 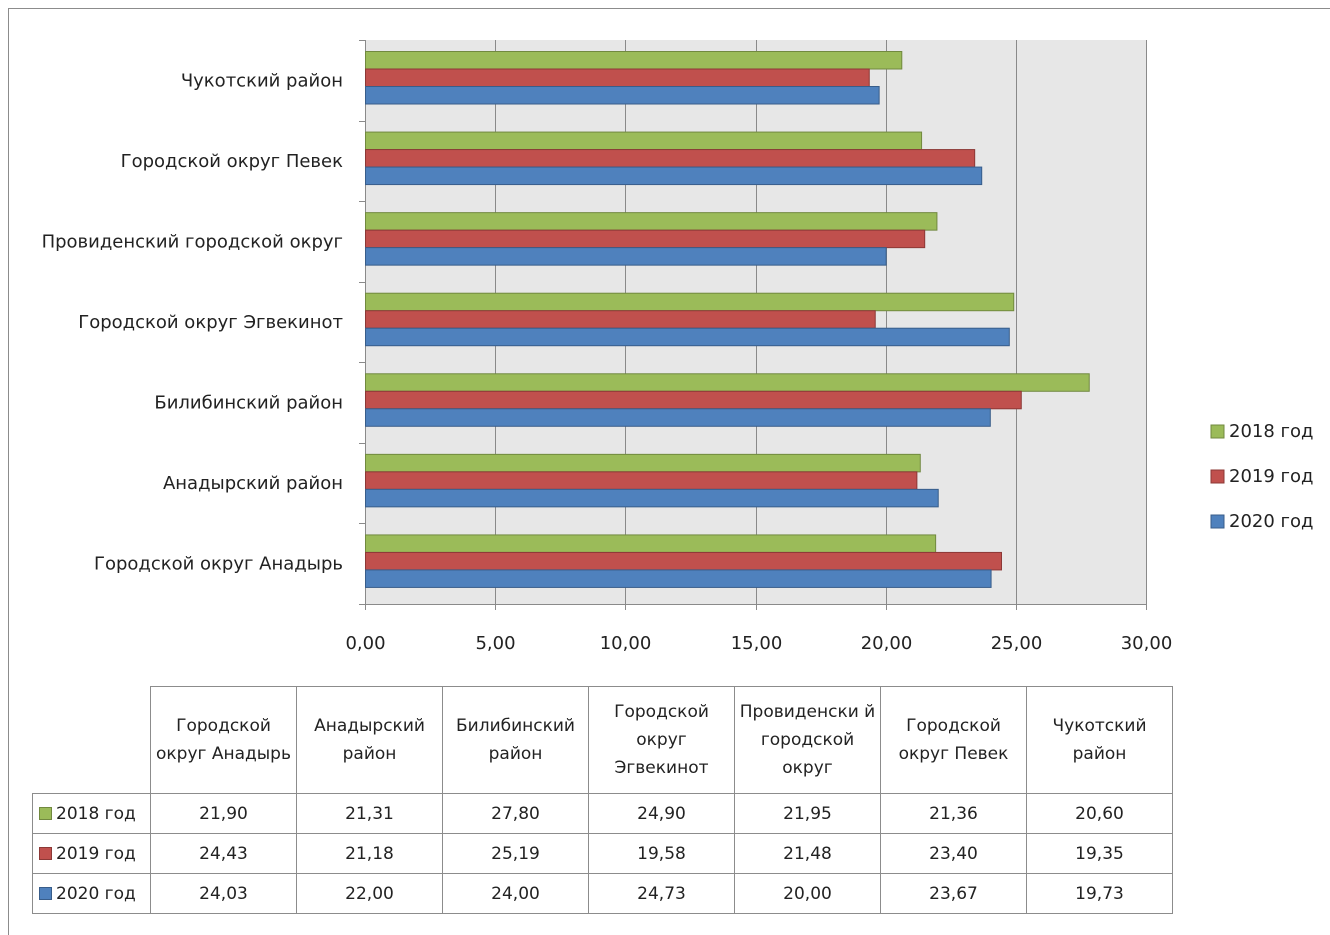 What do you see at coordinates (253, 483) in the screenshot?
I see `category-label: Анадырский район` at bounding box center [253, 483].